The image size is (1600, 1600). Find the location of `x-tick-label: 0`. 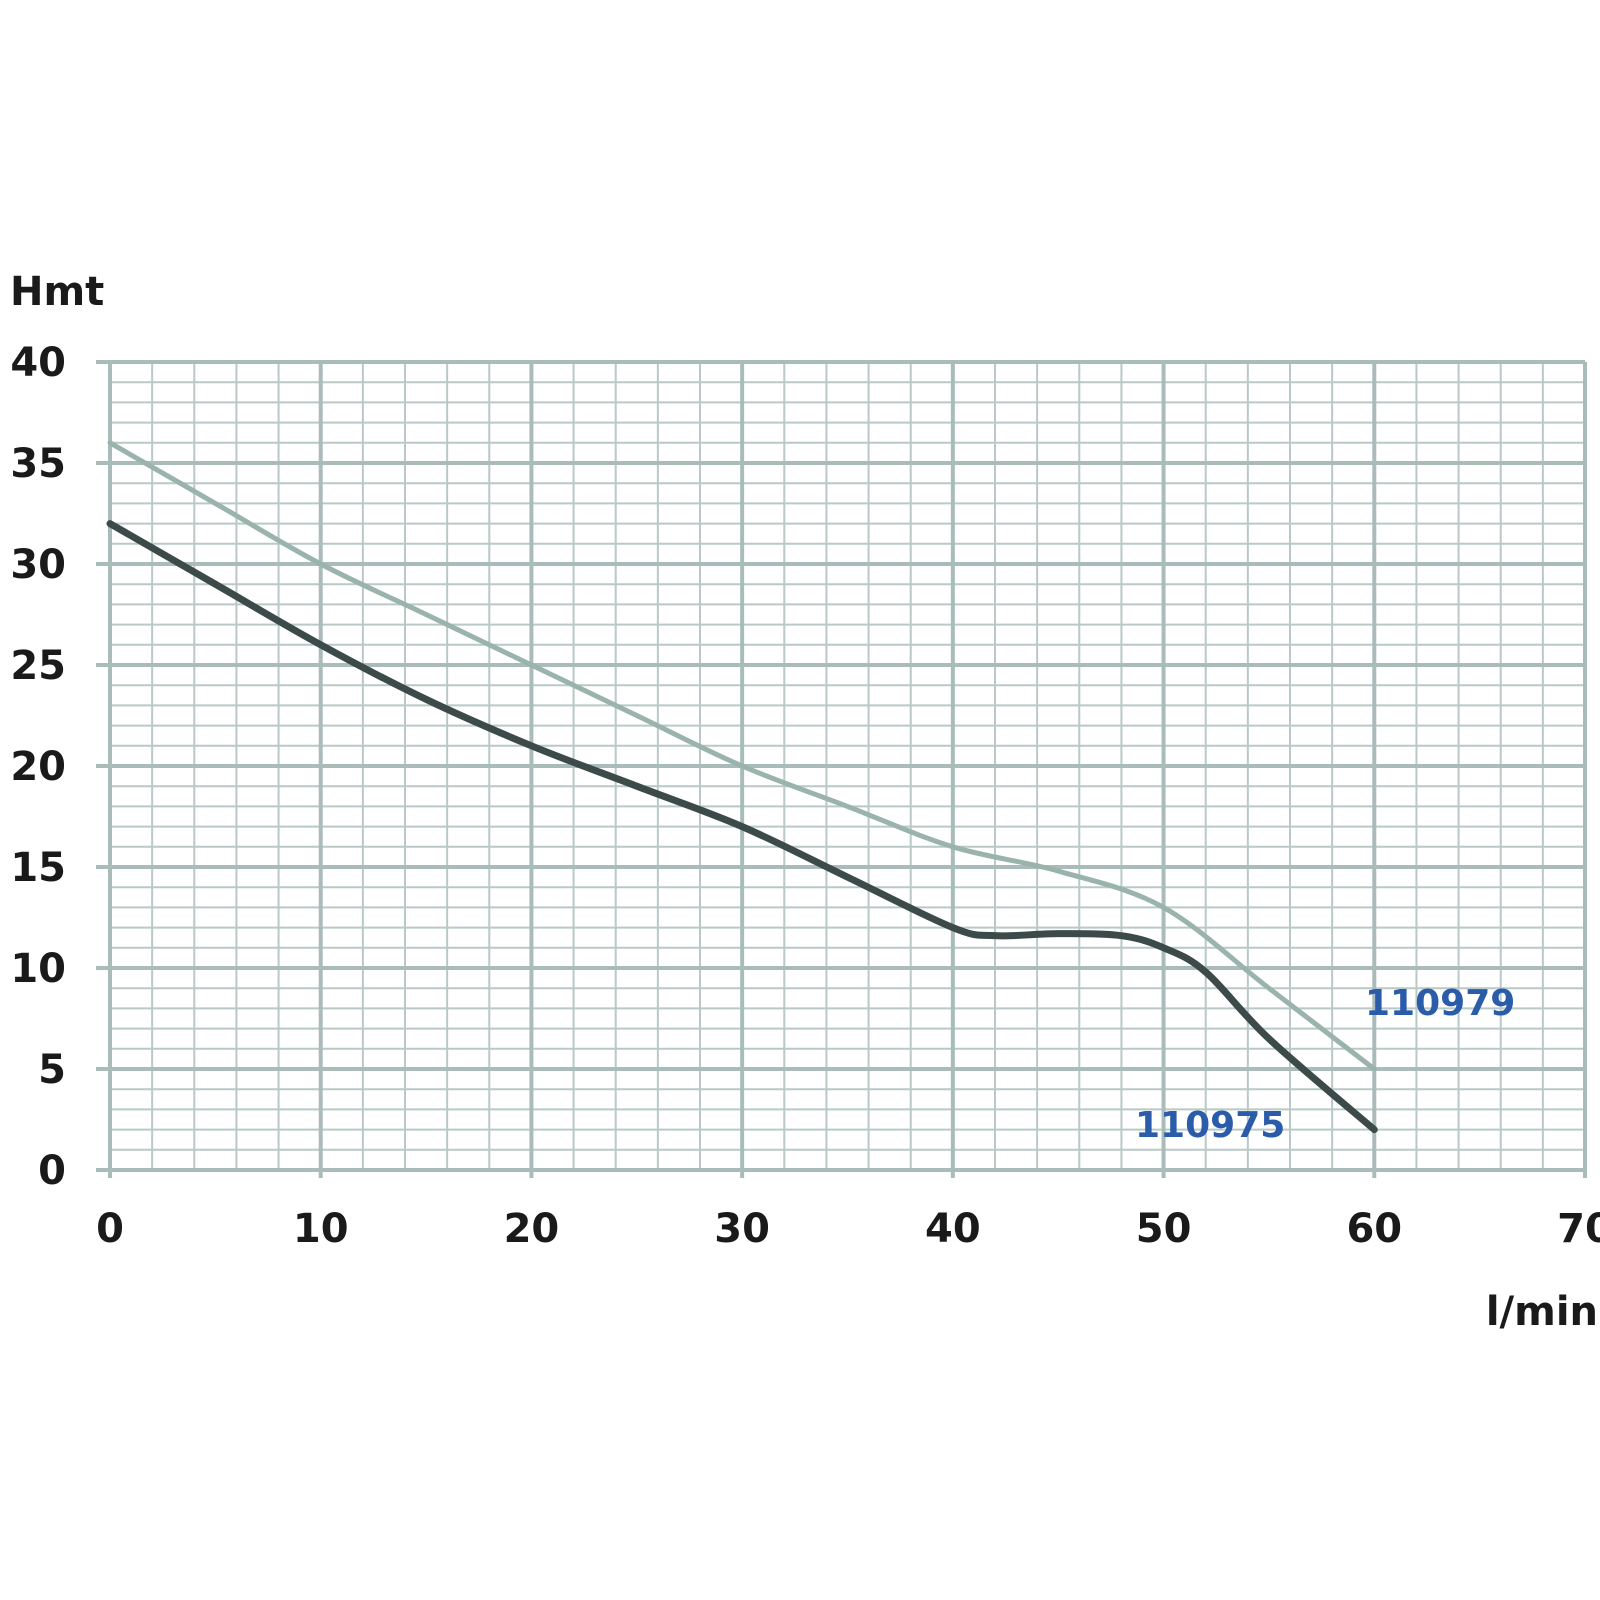

x-tick-label: 0 is located at coordinates (110, 1229).